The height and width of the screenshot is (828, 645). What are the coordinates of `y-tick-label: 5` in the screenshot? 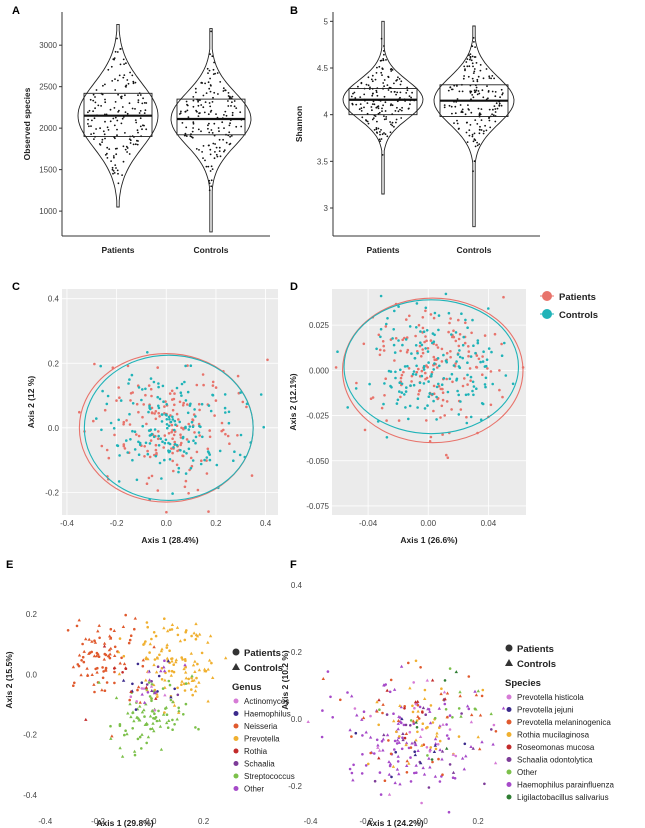 It's located at (326, 21).